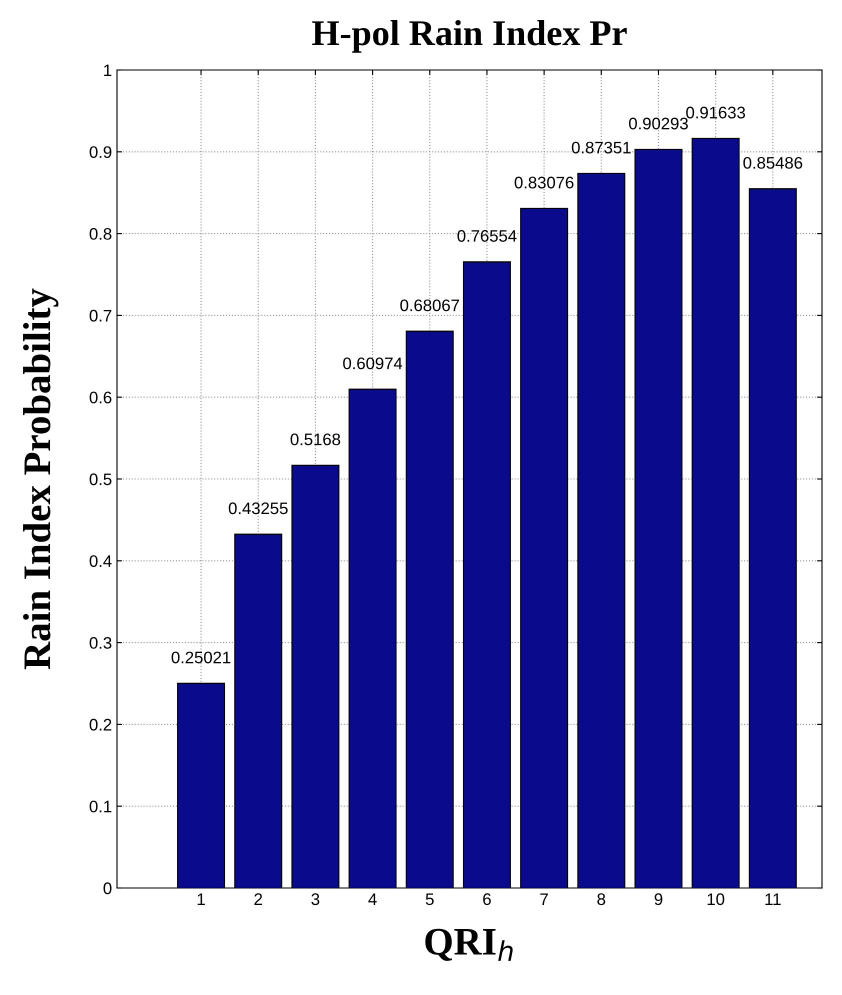 Image resolution: width=842 pixels, height=995 pixels. Describe the element at coordinates (315, 899) in the screenshot. I see `x-tick-label: 3` at that location.